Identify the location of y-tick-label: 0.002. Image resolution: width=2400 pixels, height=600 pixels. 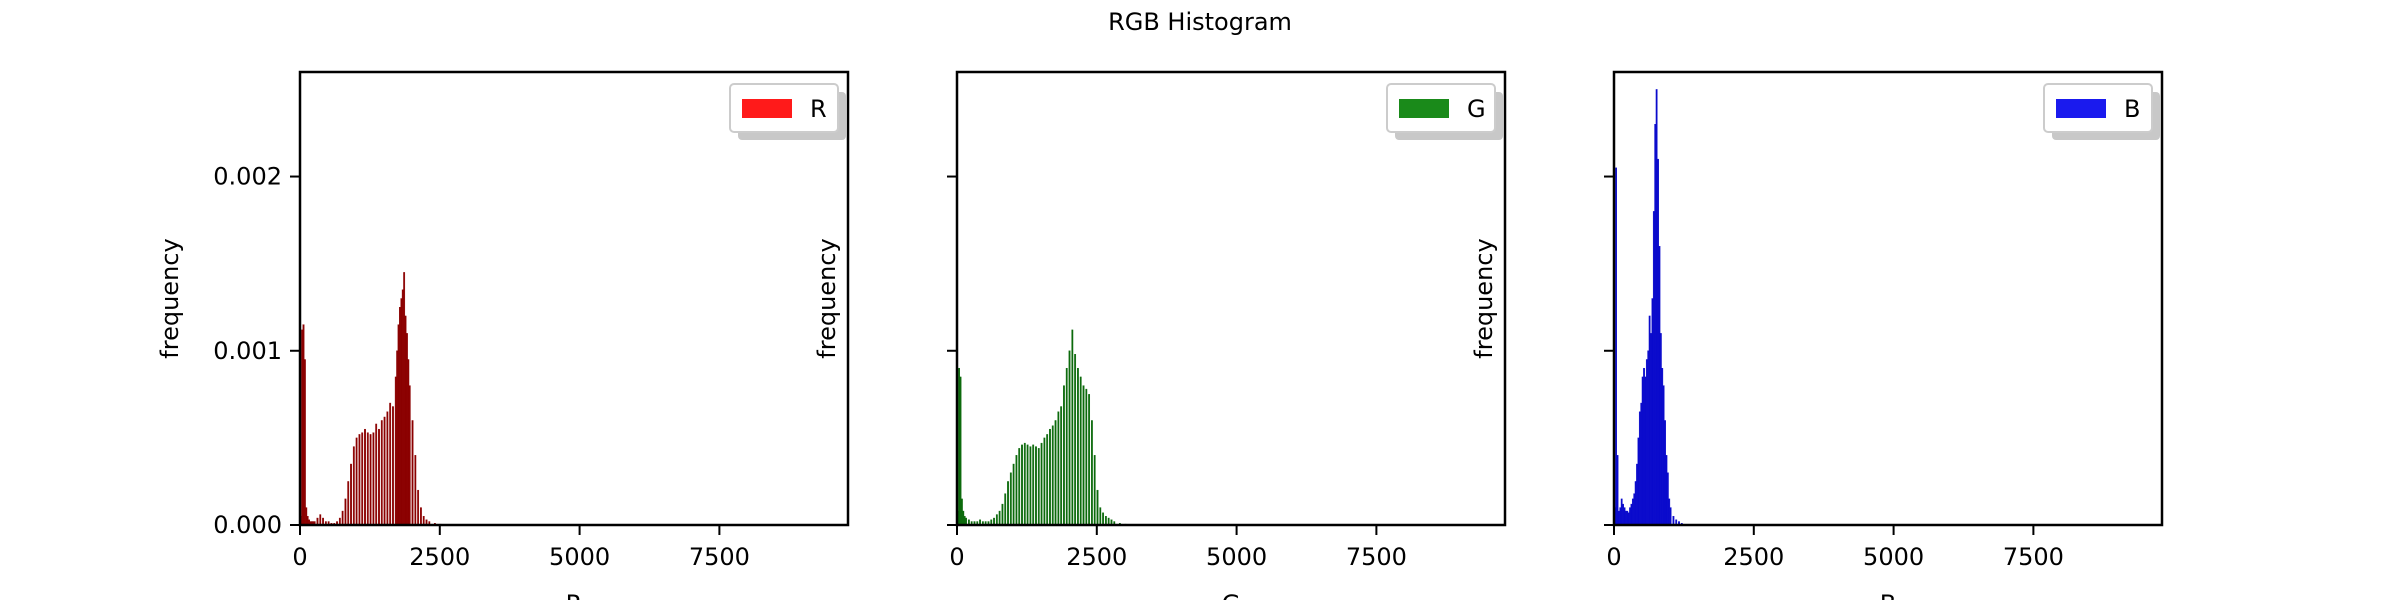
(247, 177).